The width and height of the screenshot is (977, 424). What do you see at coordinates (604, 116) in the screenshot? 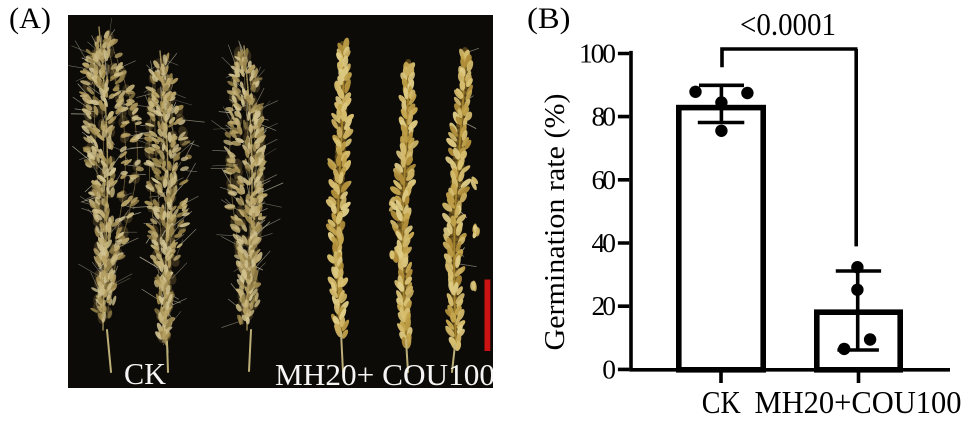
I see `svg-text: 80` at bounding box center [604, 116].